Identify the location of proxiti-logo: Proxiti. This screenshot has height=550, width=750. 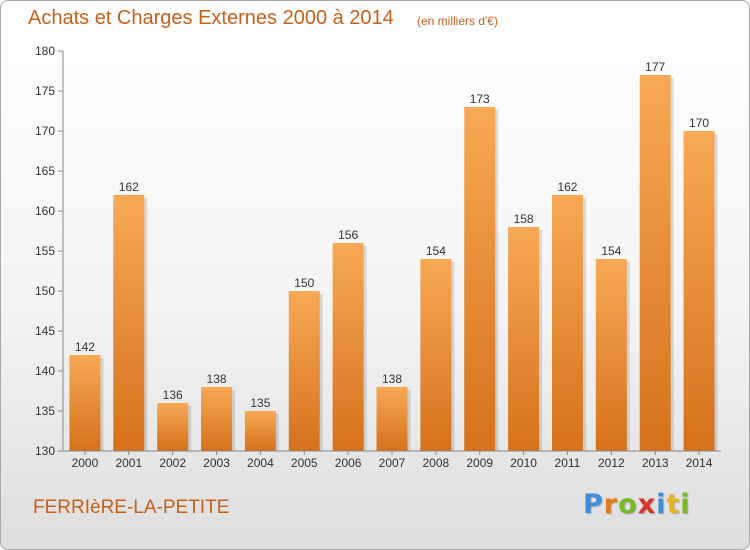
(637, 504).